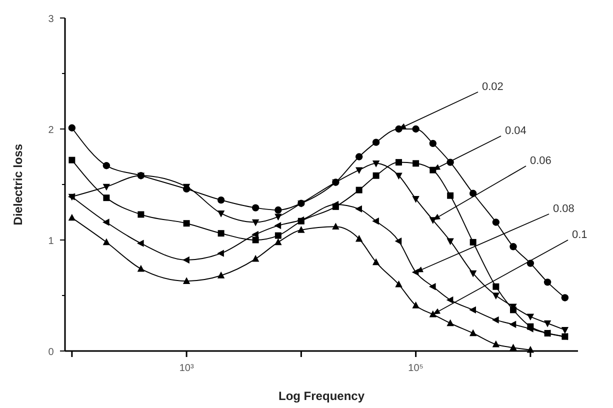  What do you see at coordinates (416, 368) in the screenshot?
I see `x-tick-label: 10⁵` at bounding box center [416, 368].